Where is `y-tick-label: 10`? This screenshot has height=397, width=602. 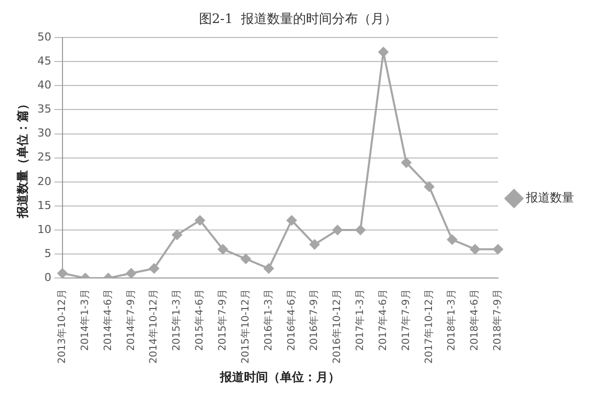 y-tick-label: 10 is located at coordinates (44, 229).